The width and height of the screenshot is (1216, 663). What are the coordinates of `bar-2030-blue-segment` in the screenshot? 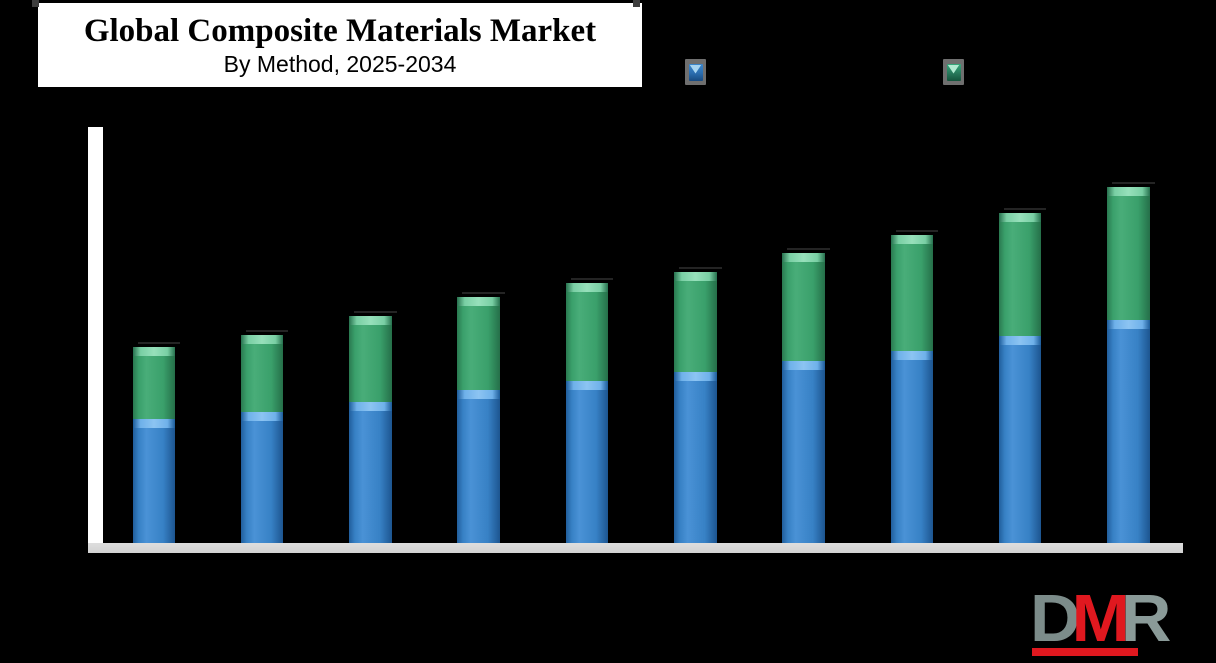 It's located at (695, 457).